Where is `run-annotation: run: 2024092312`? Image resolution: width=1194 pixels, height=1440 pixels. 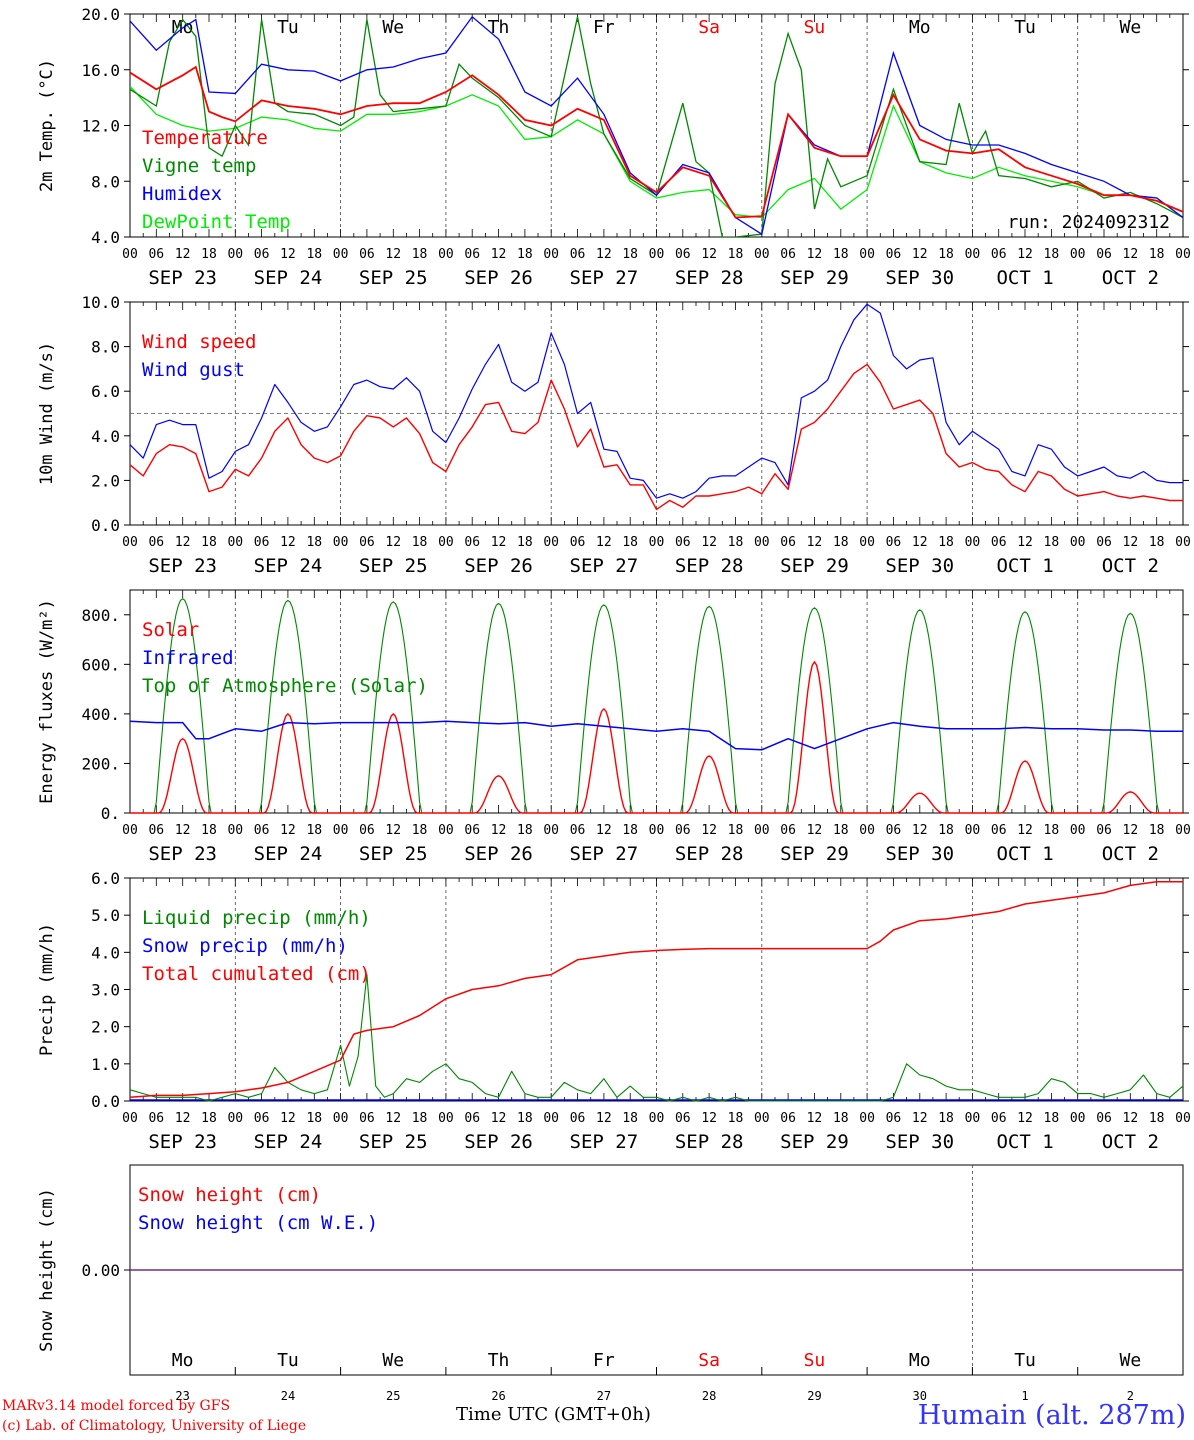 run-annotation: run: 2024092312 is located at coordinates (1088, 222).